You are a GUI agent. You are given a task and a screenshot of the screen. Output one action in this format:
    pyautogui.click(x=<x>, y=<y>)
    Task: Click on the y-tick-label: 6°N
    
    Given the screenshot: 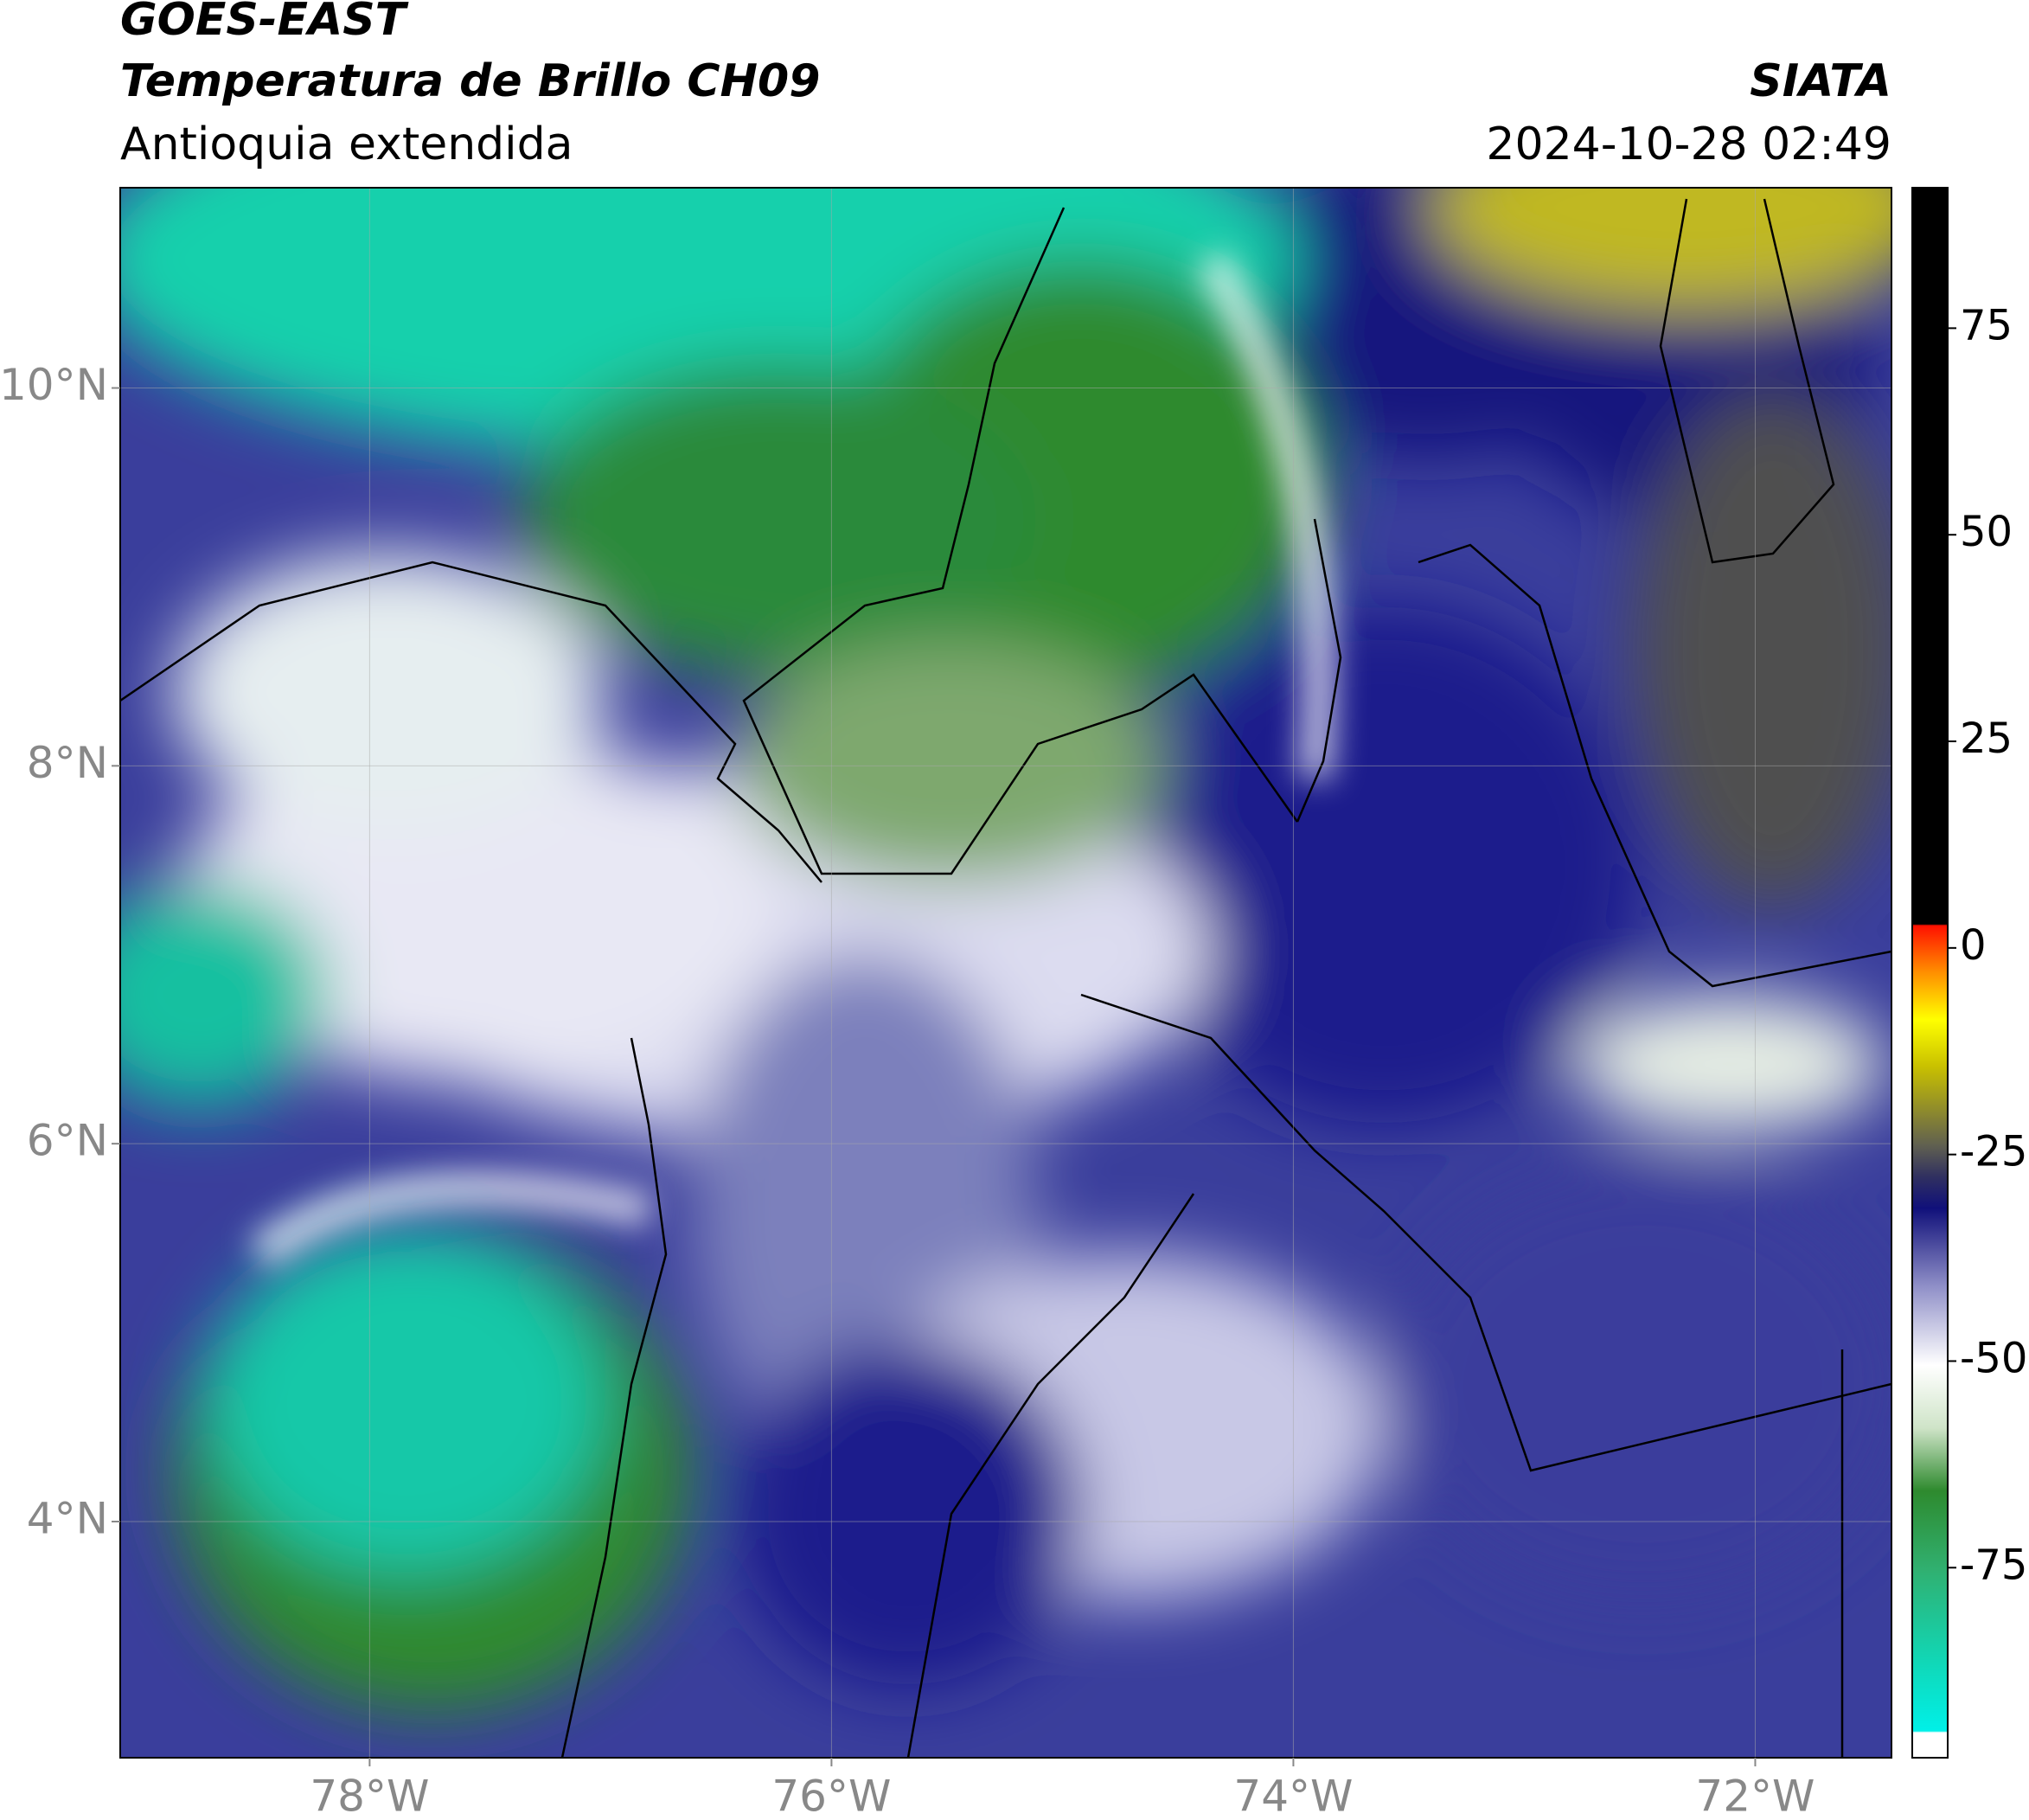 What is the action you would take?
    pyautogui.click(x=67, y=1141)
    